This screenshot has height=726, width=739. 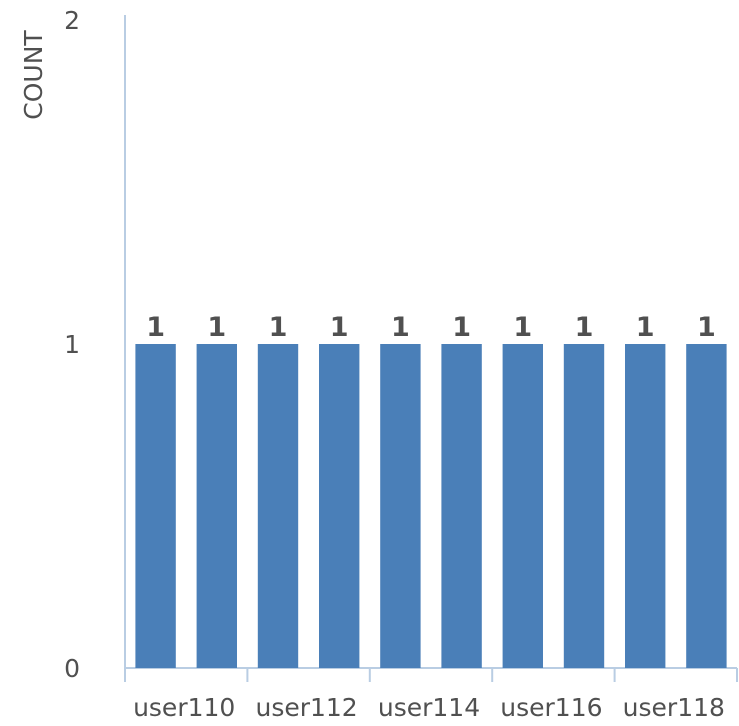 I want to click on x-tick-label: user114, so click(x=429, y=707).